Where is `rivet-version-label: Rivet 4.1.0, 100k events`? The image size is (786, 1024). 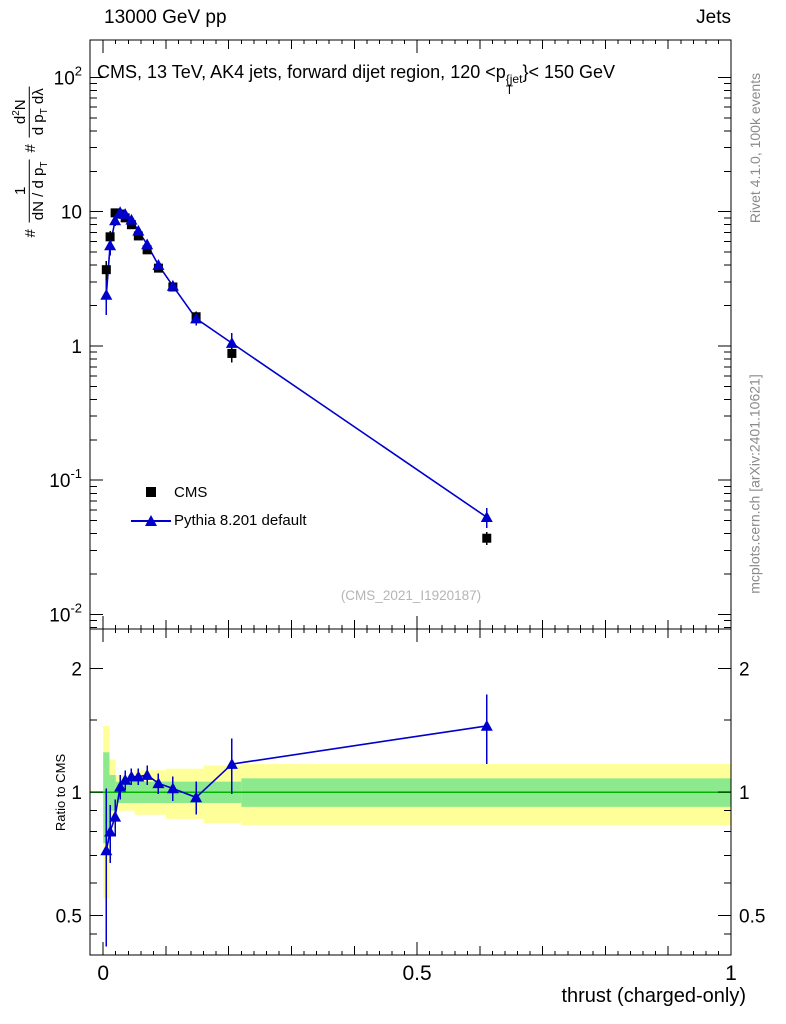 rivet-version-label: Rivet 4.1.0, 100k events is located at coordinates (755, 148).